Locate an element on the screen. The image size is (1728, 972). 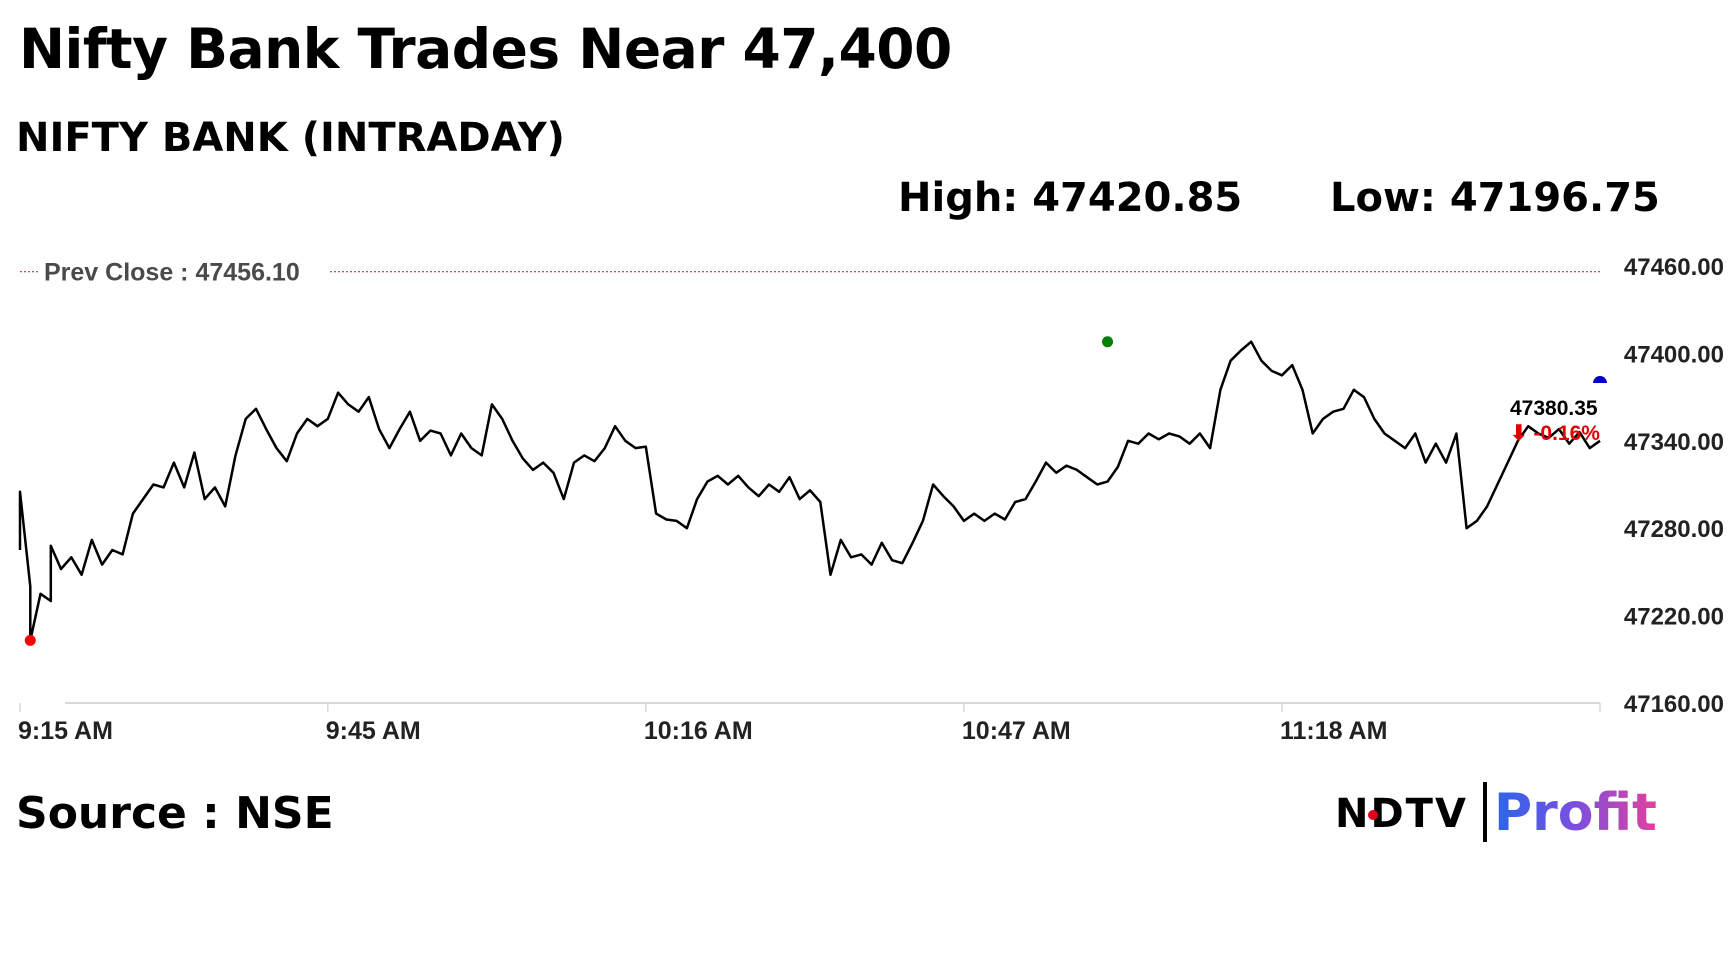
y-tick-label: 47160.00 is located at coordinates (1674, 704).